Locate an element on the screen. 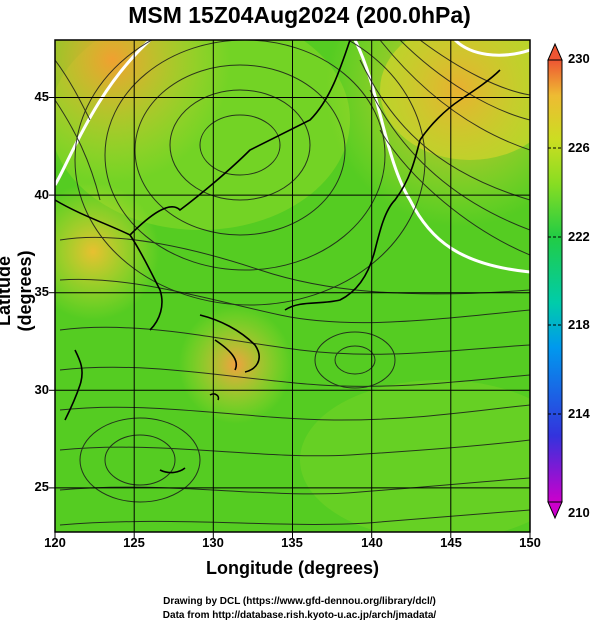  y-axis-label: Latitude (degrees) is located at coordinates (17, 291).